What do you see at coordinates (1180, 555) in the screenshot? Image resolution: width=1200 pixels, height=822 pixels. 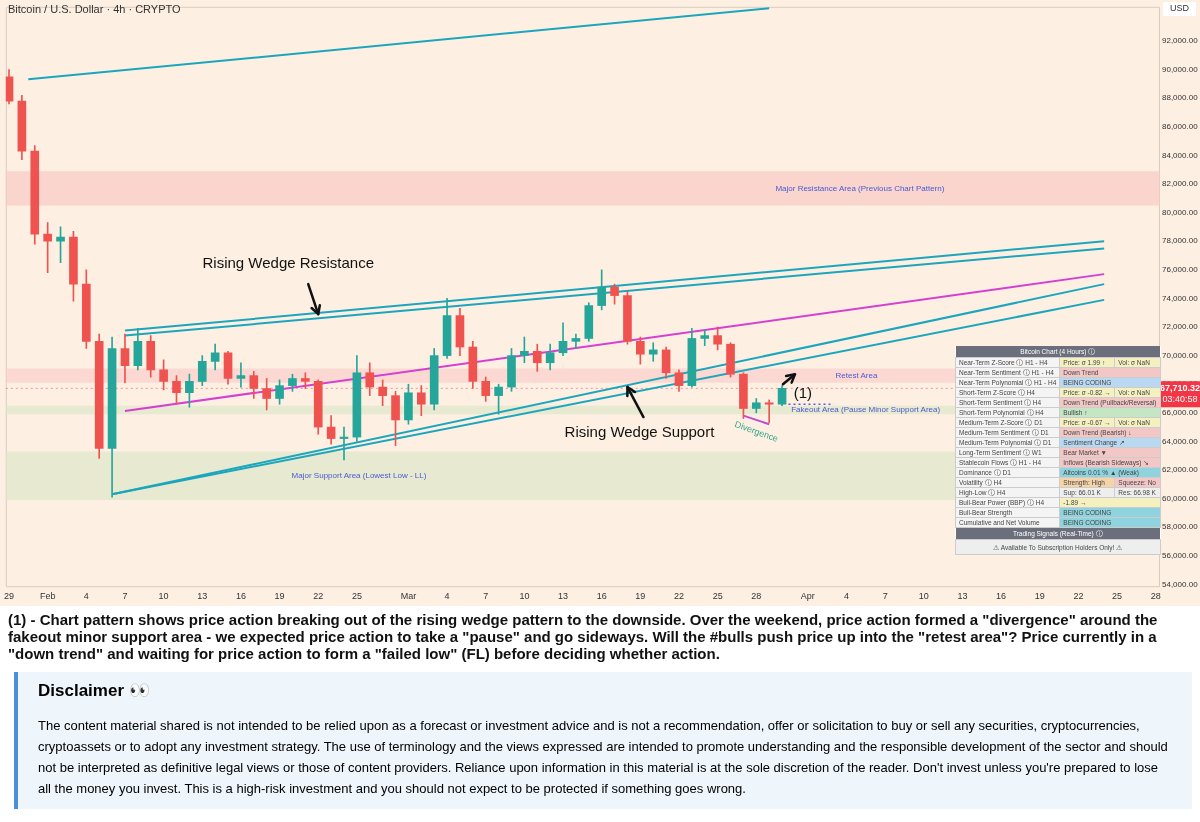 I see `y-tick-label: 56,000.00` at bounding box center [1180, 555].